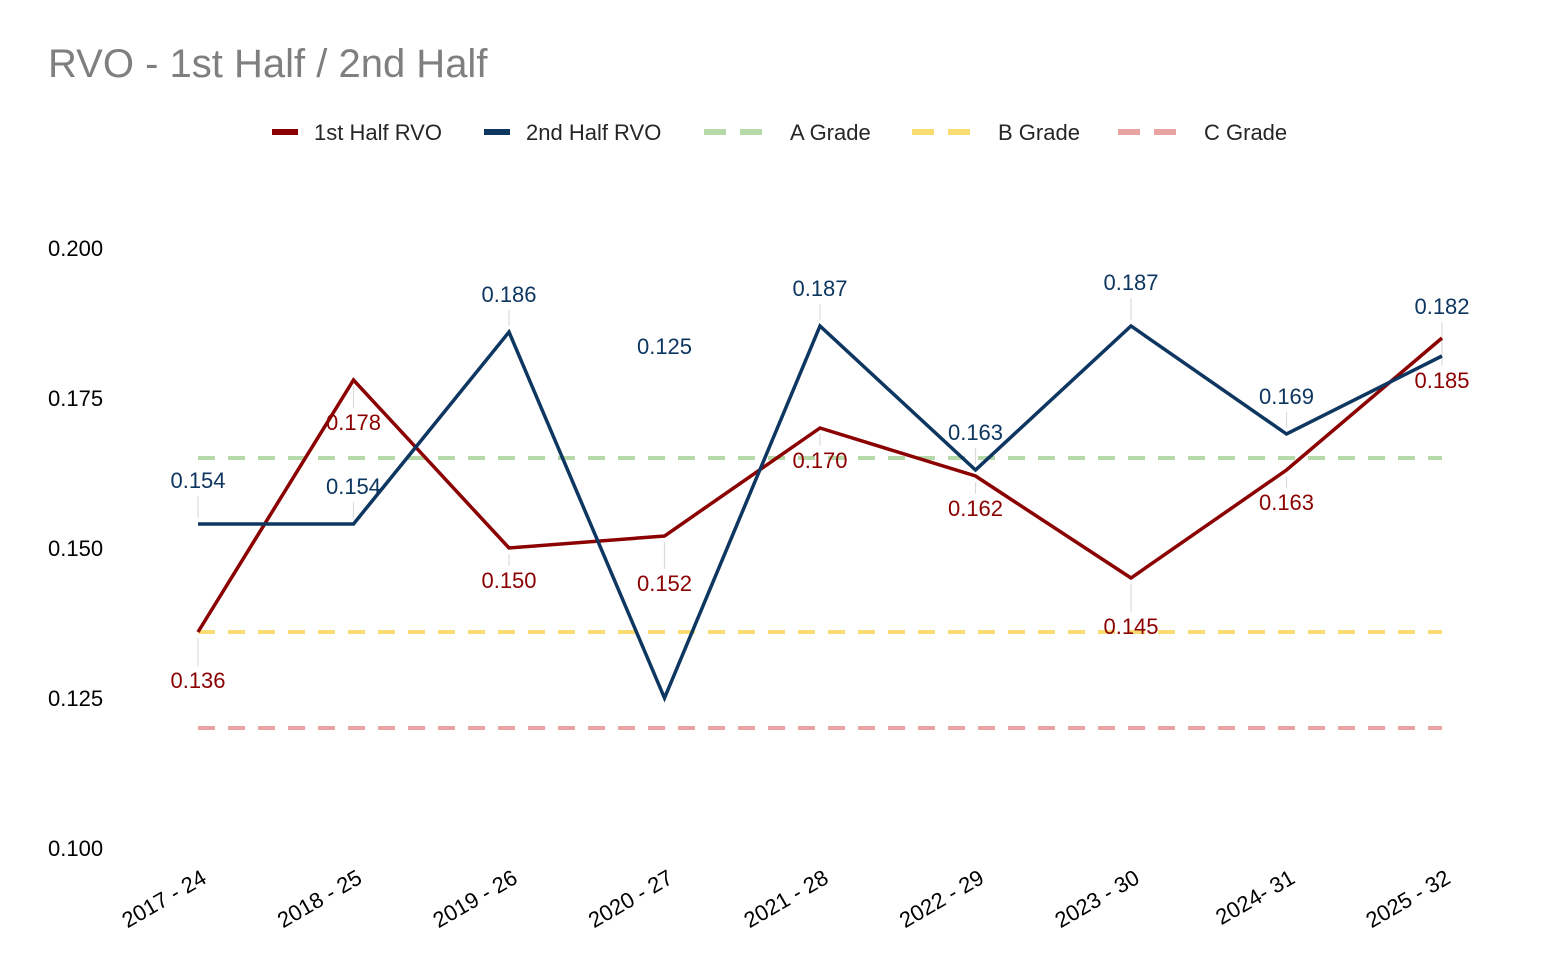 The height and width of the screenshot is (970, 1568). What do you see at coordinates (474, 899) in the screenshot?
I see `x-tick-label: 2019 - 26` at bounding box center [474, 899].